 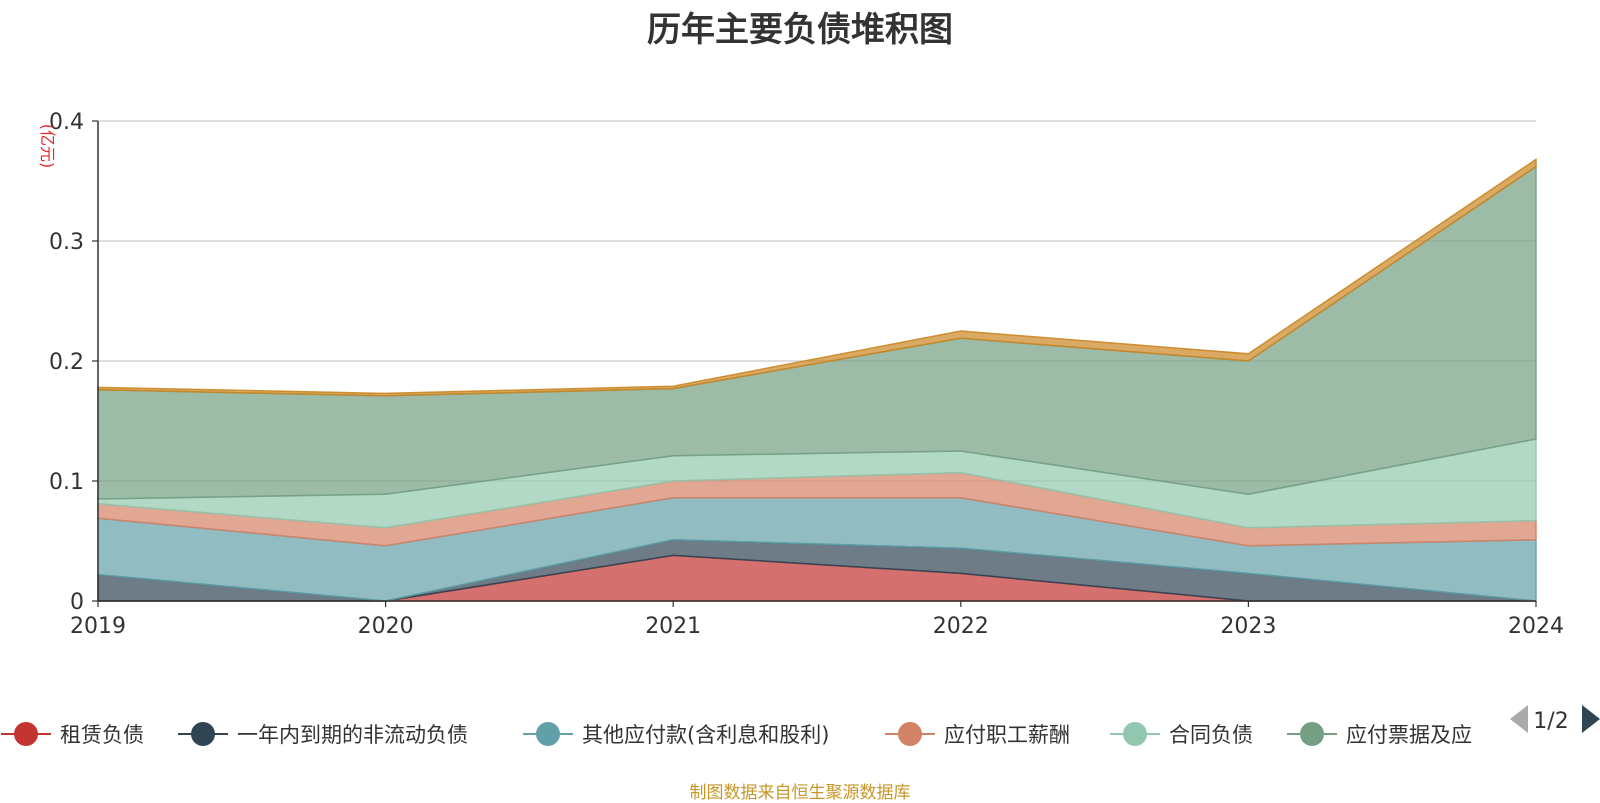 I want to click on y-tick-label: 0.4, so click(x=66, y=122).